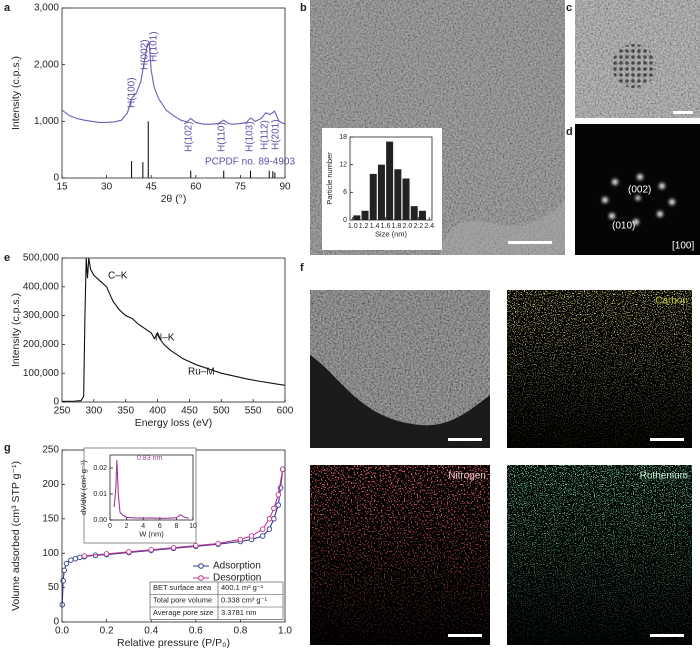 The width and height of the screenshot is (700, 655). What do you see at coordinates (343, 165) in the screenshot?
I see `y-tick-label: 12` at bounding box center [343, 165].